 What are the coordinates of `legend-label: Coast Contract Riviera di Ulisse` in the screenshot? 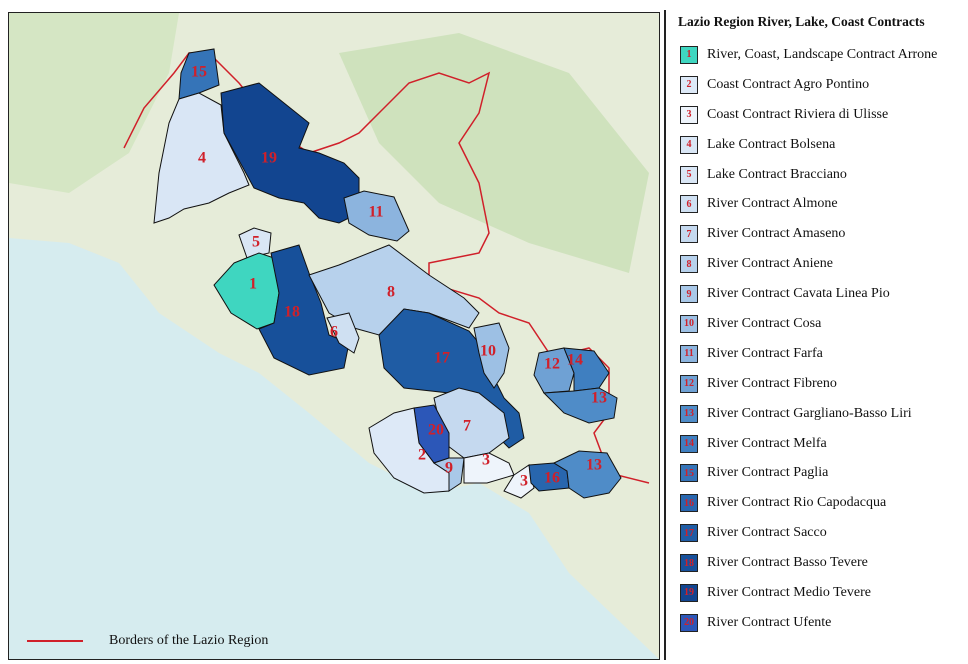 It's located at (798, 114).